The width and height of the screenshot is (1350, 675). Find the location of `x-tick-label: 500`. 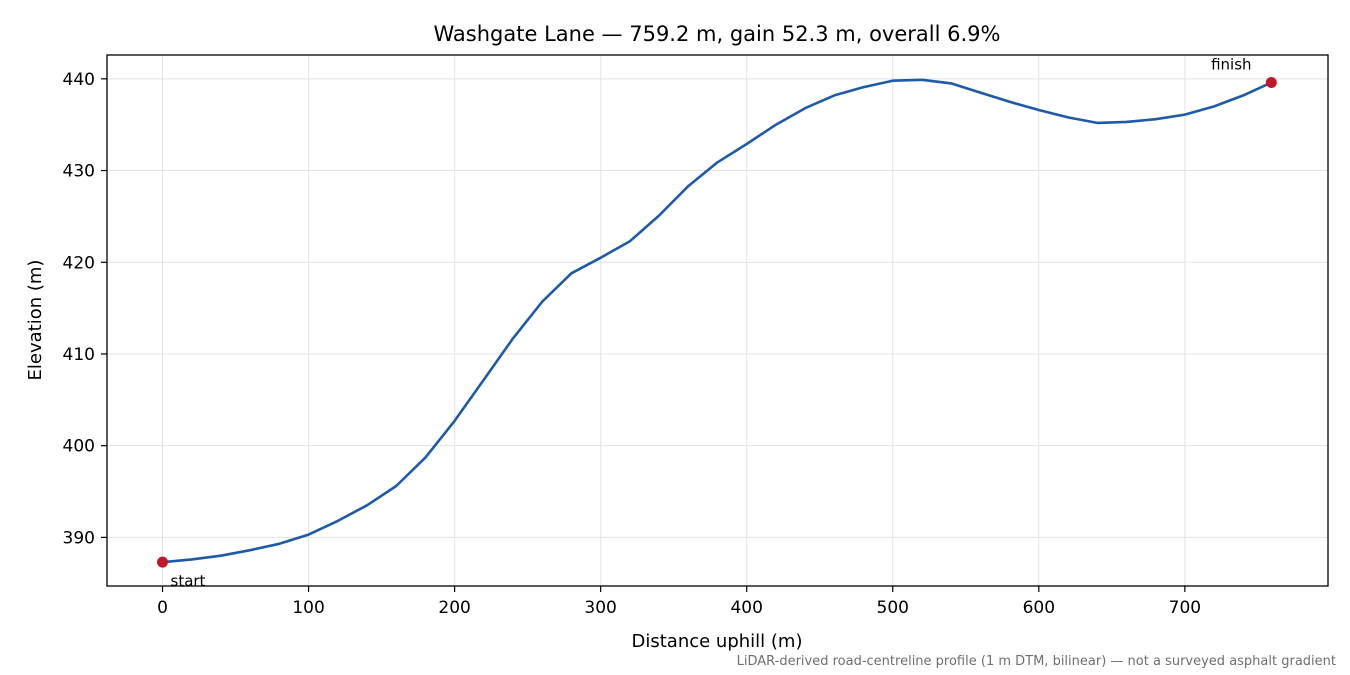

x-tick-label: 500 is located at coordinates (893, 608).